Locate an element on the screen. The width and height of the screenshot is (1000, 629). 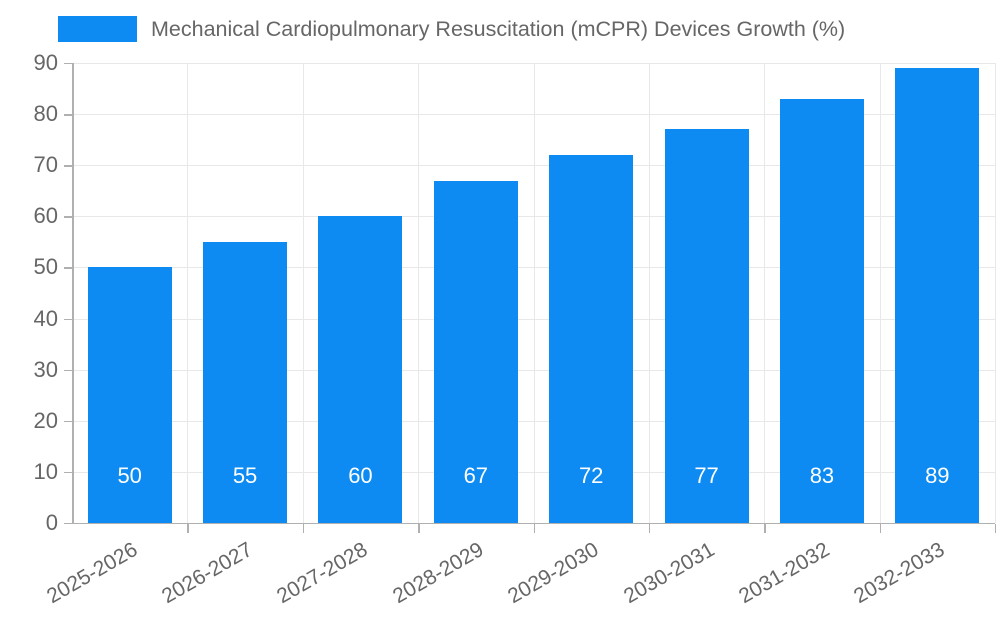
y-axis-tick-label: 60 is located at coordinates (45, 216).